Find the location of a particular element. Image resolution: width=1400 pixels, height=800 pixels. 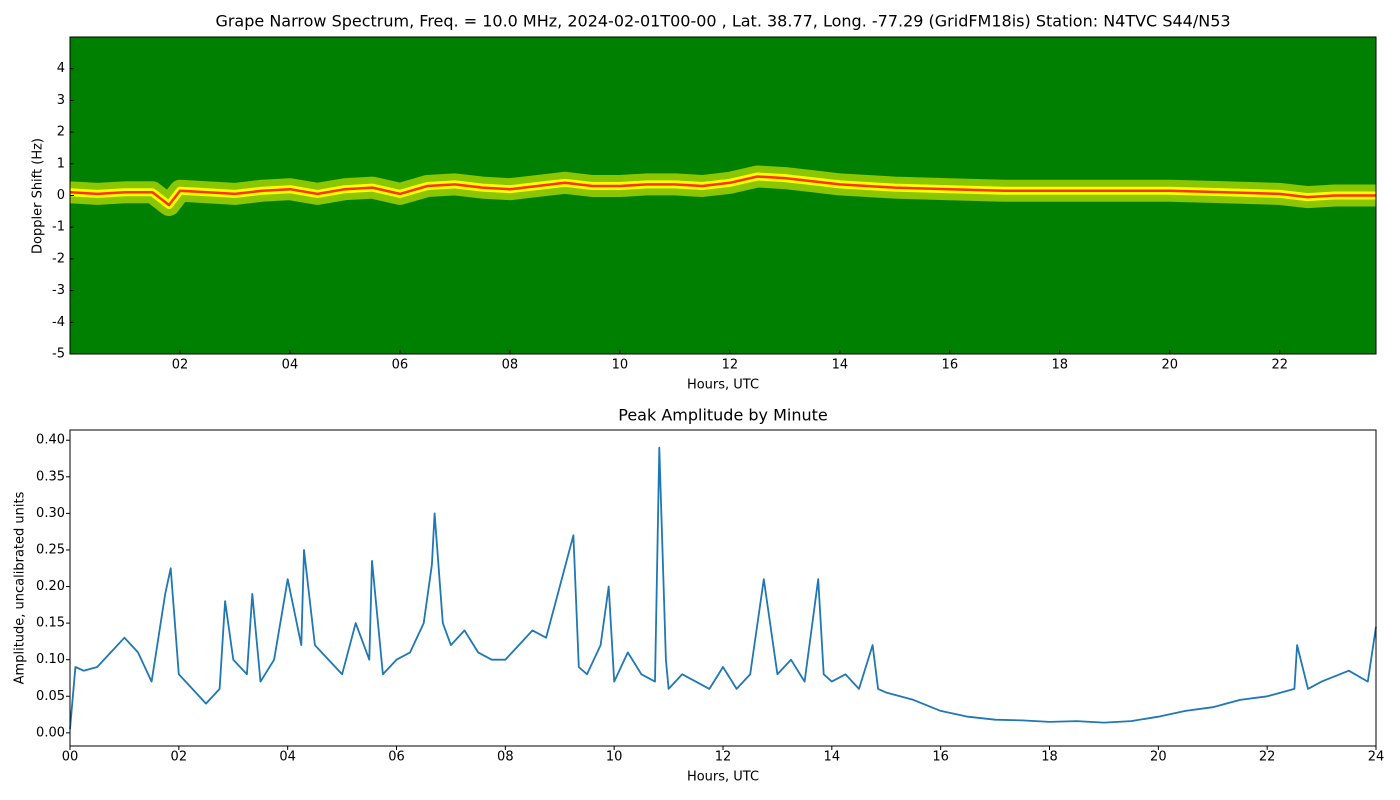

y-tick-label: 0.35 is located at coordinates (50, 476).